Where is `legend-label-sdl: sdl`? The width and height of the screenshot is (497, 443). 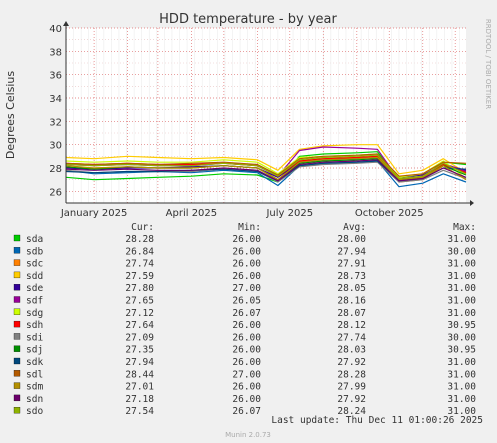
legend-label-sdl: sdl is located at coordinates (34, 374).